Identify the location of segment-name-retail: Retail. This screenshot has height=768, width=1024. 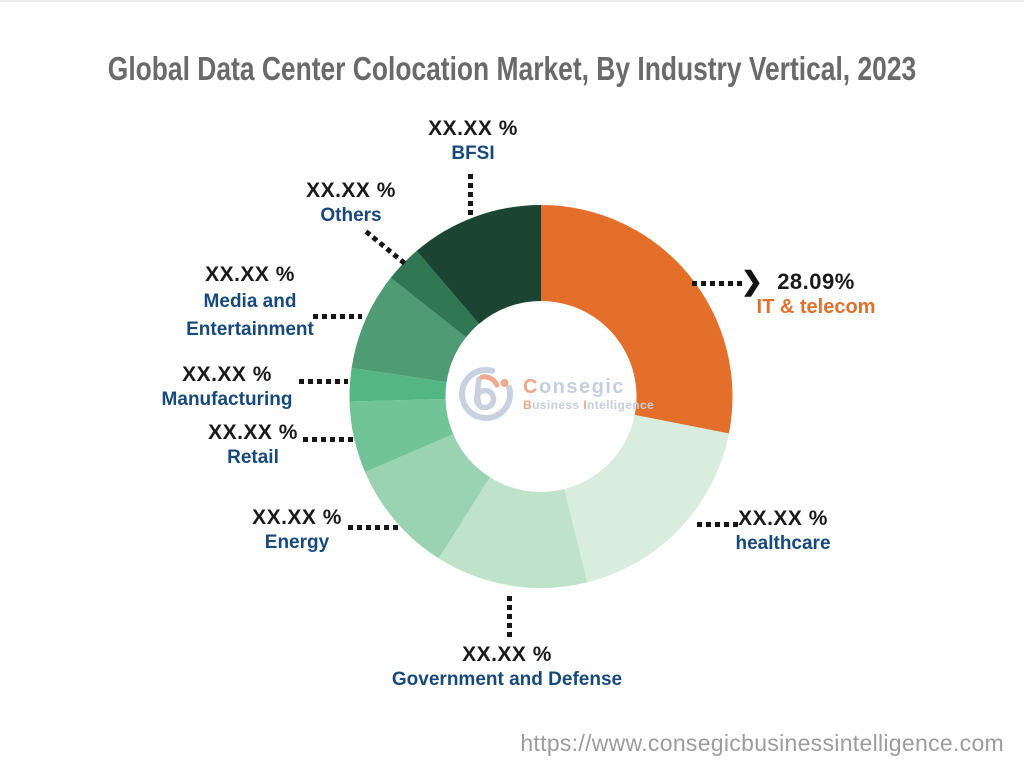
(253, 457).